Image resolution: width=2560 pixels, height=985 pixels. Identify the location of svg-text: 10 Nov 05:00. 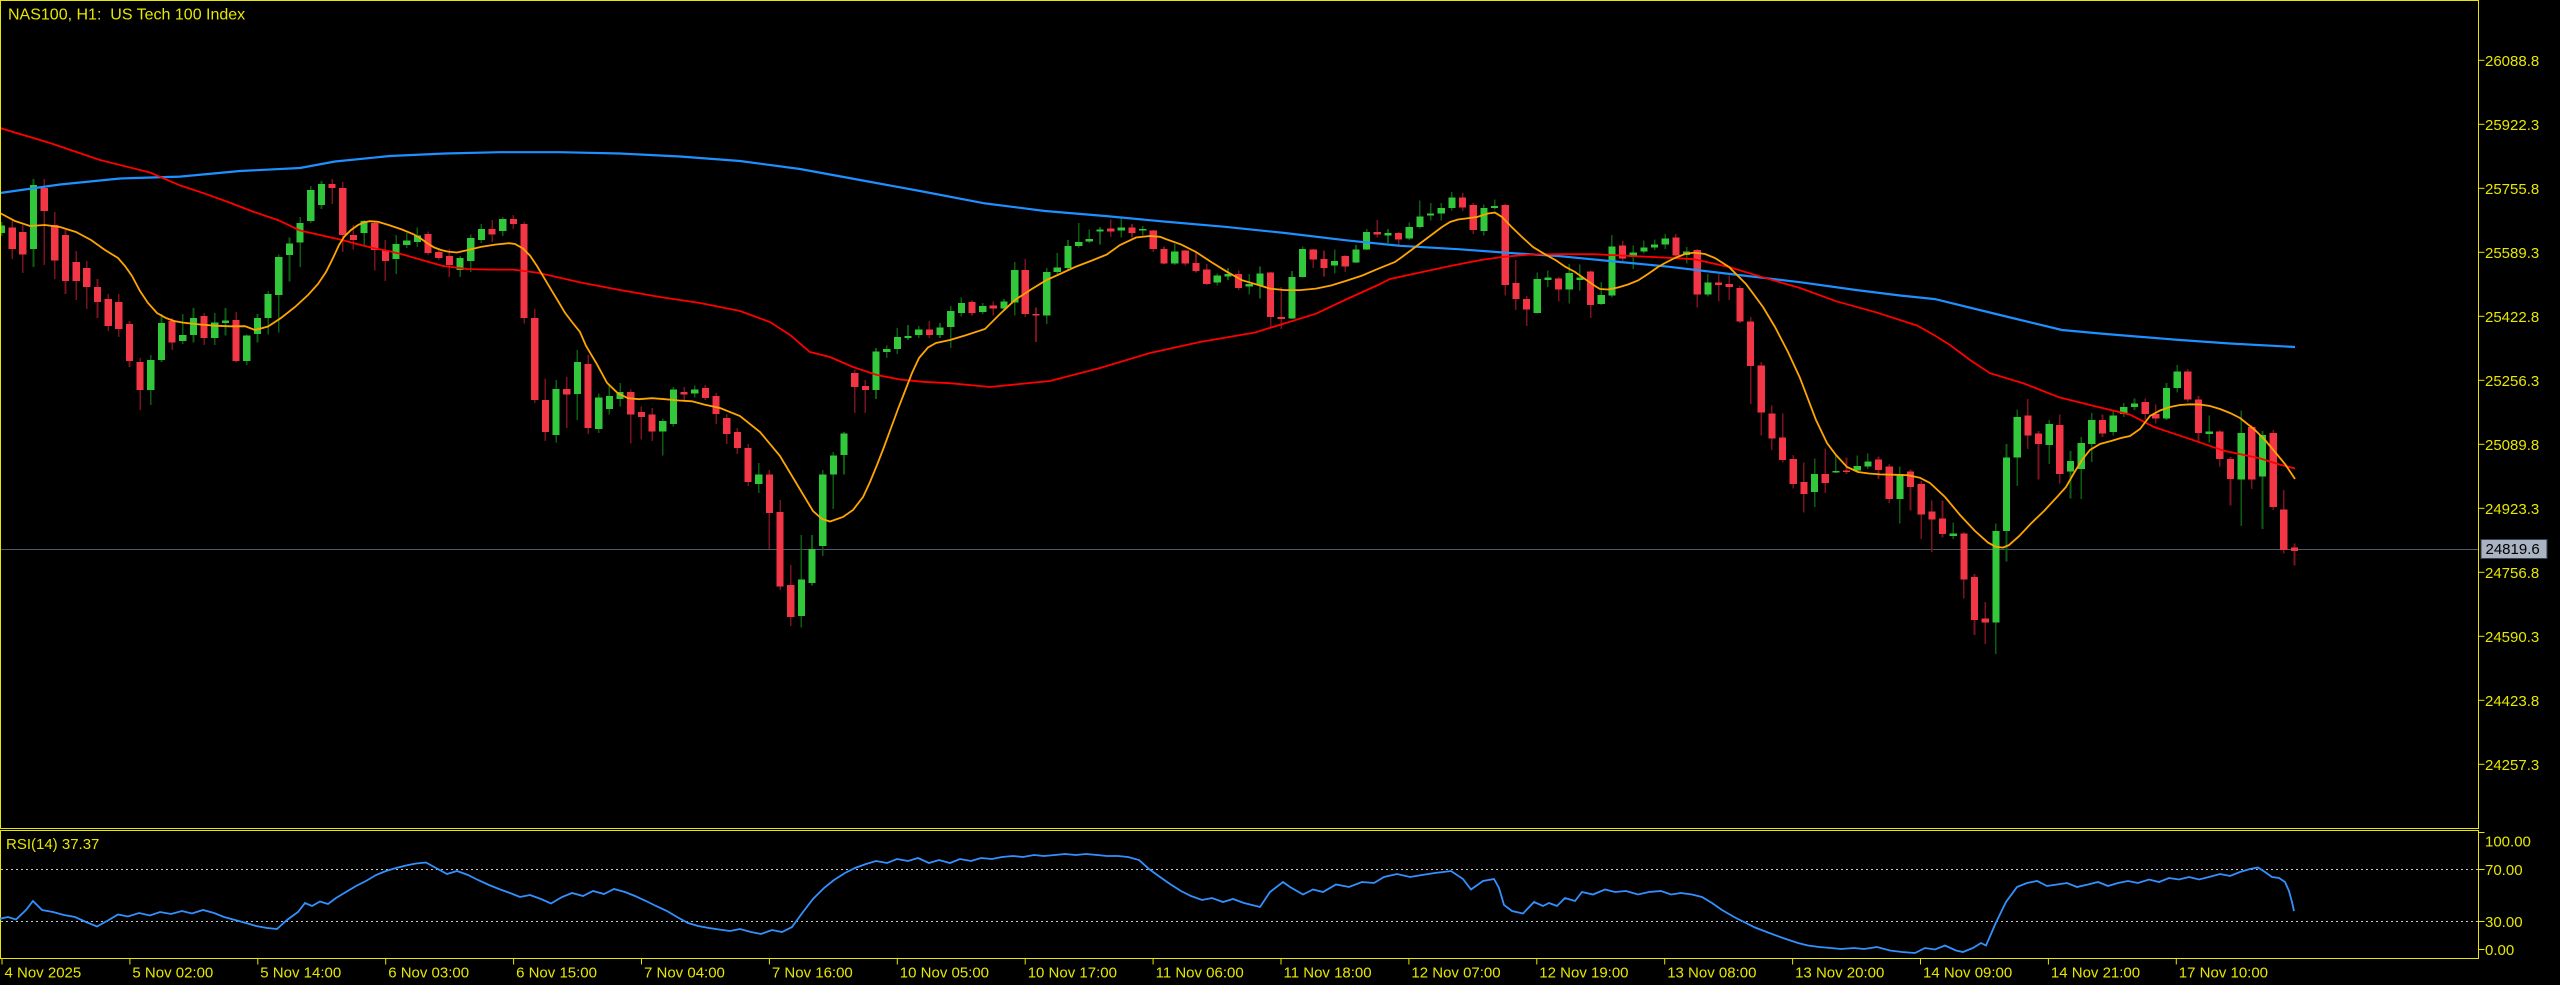
(944, 973).